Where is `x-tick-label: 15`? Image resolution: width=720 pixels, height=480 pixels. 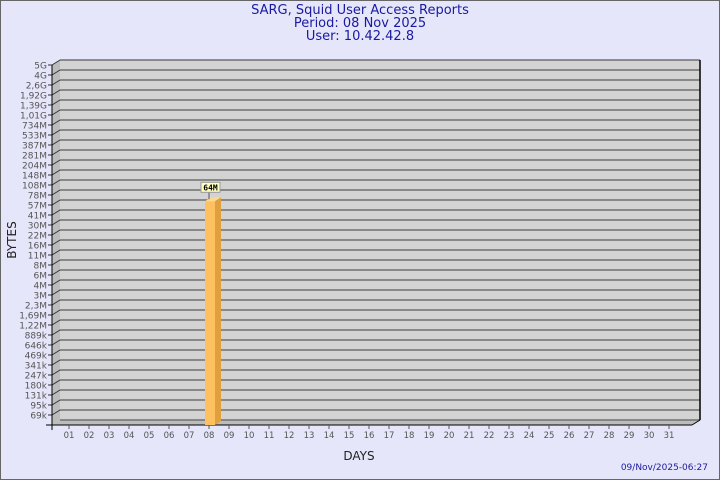
x-tick-label: 15 is located at coordinates (349, 436).